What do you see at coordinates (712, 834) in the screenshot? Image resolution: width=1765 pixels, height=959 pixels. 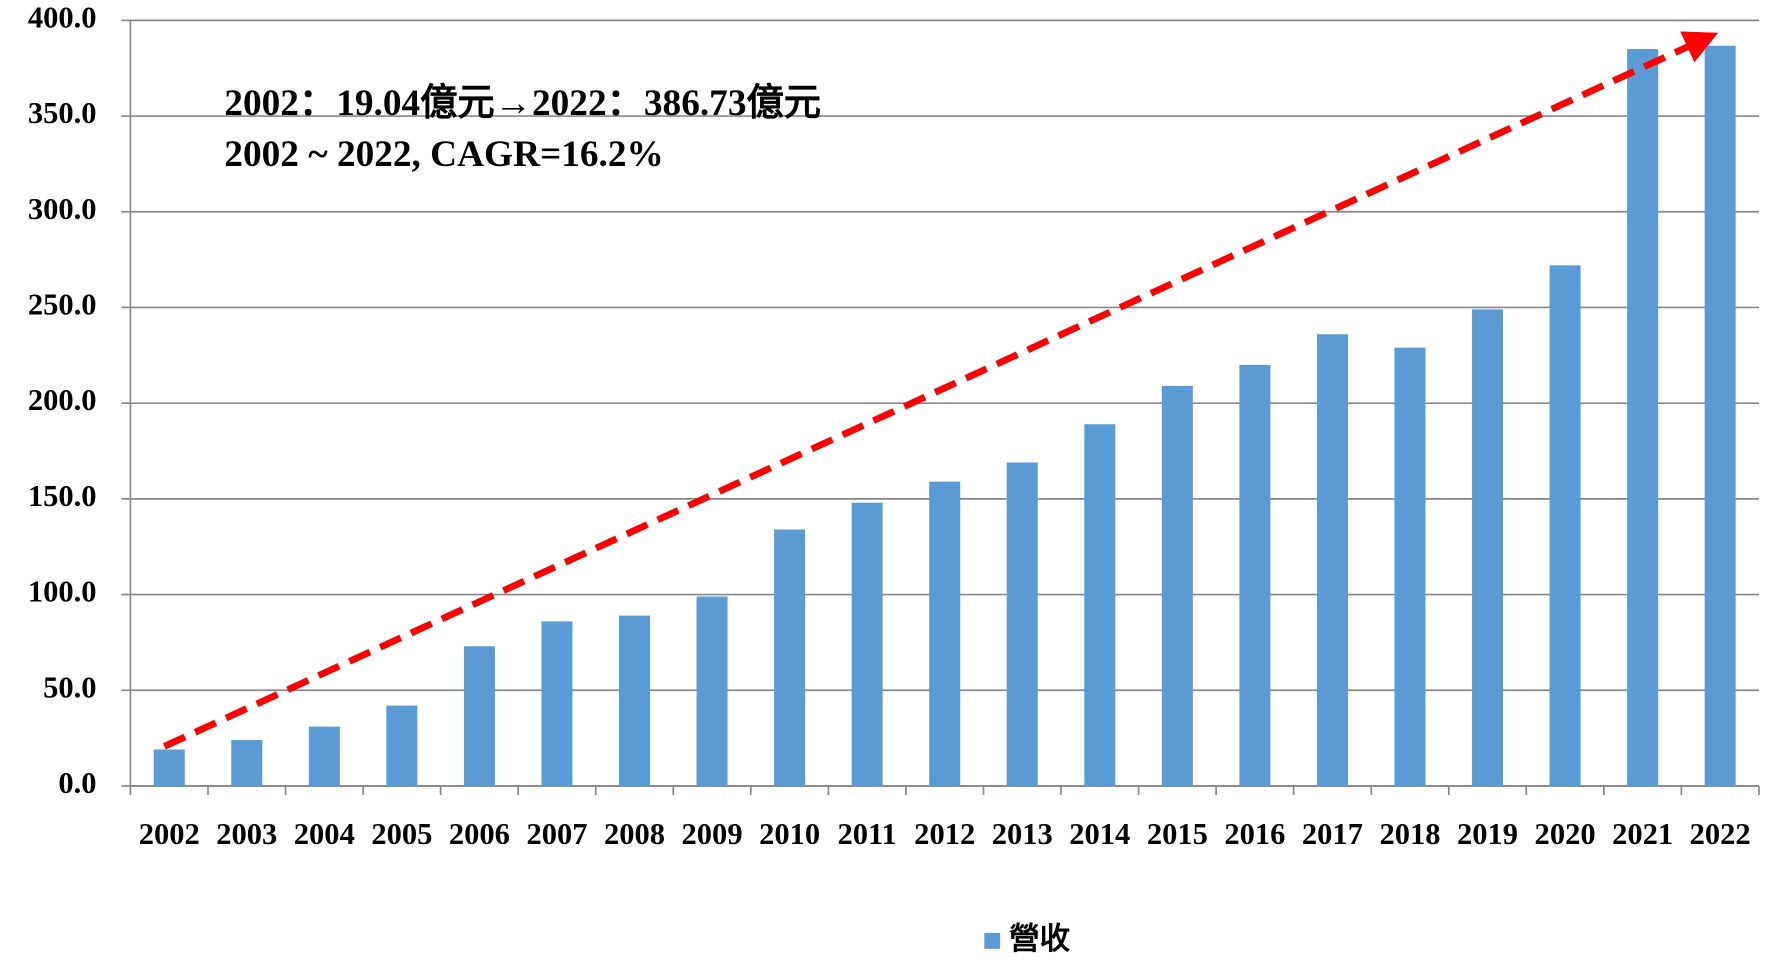 I see `x-tick-label: 2009` at bounding box center [712, 834].